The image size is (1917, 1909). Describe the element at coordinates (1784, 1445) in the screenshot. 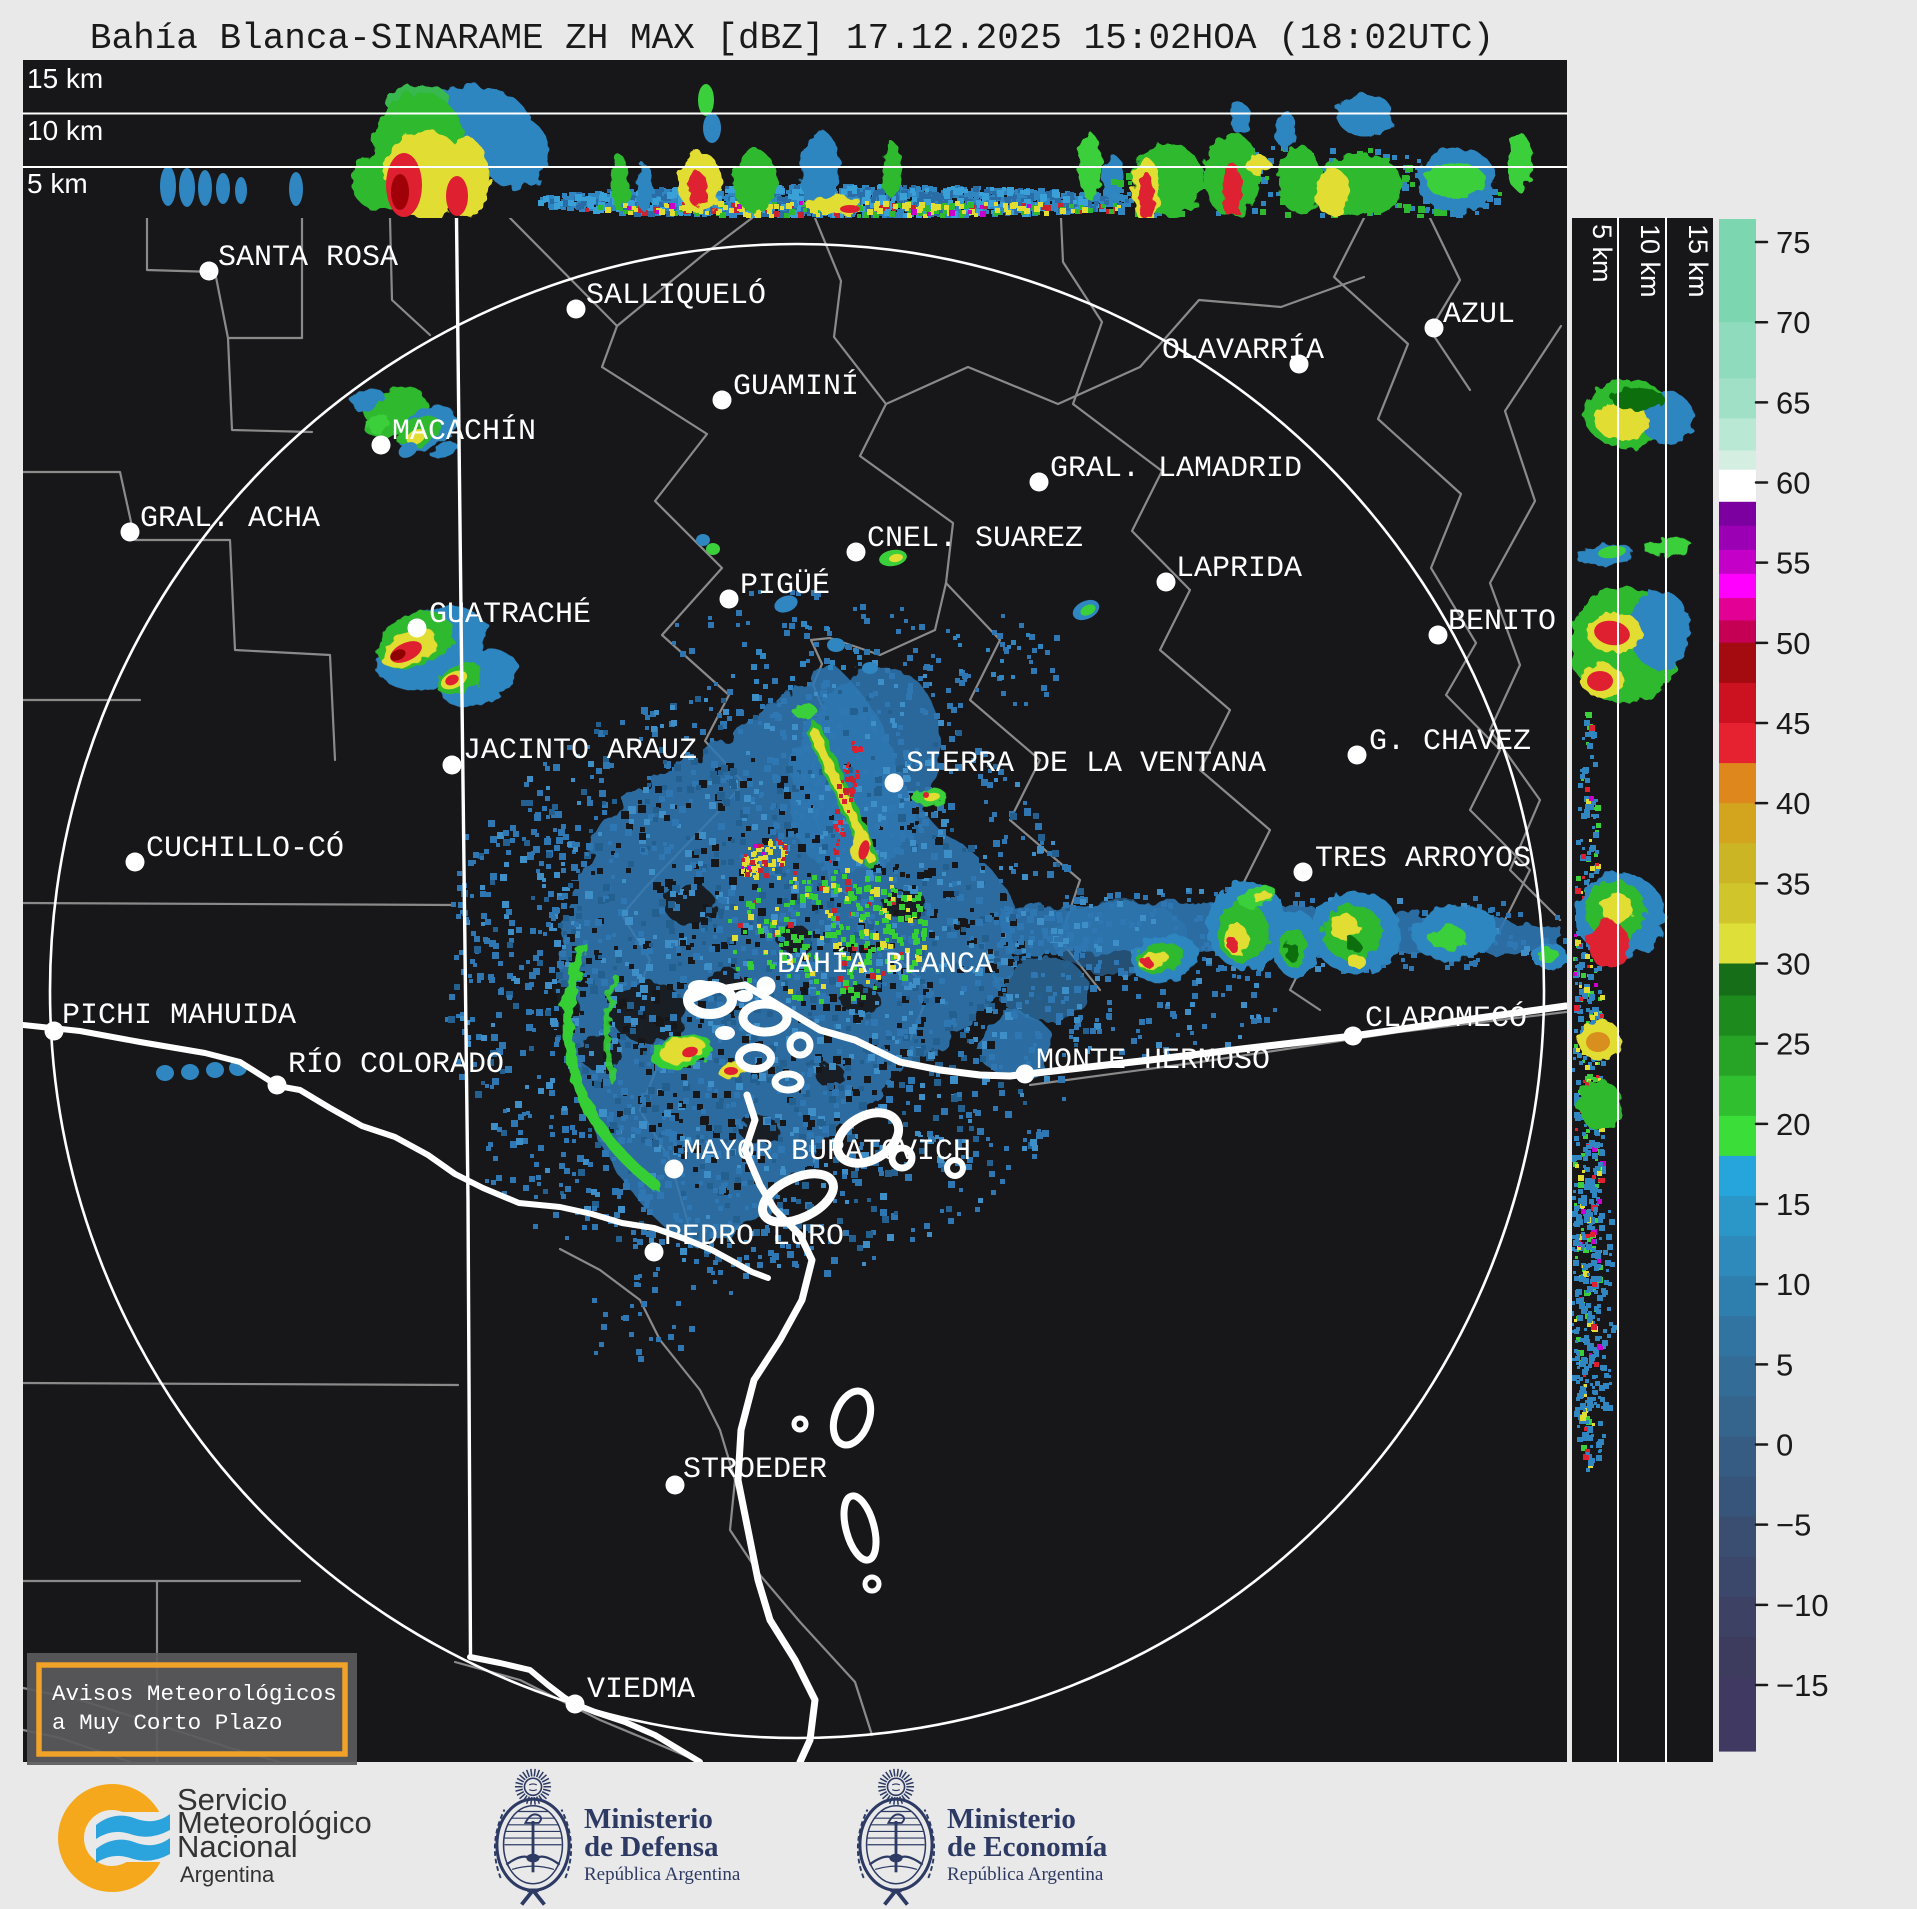

I see `svg-text: 0` at that location.